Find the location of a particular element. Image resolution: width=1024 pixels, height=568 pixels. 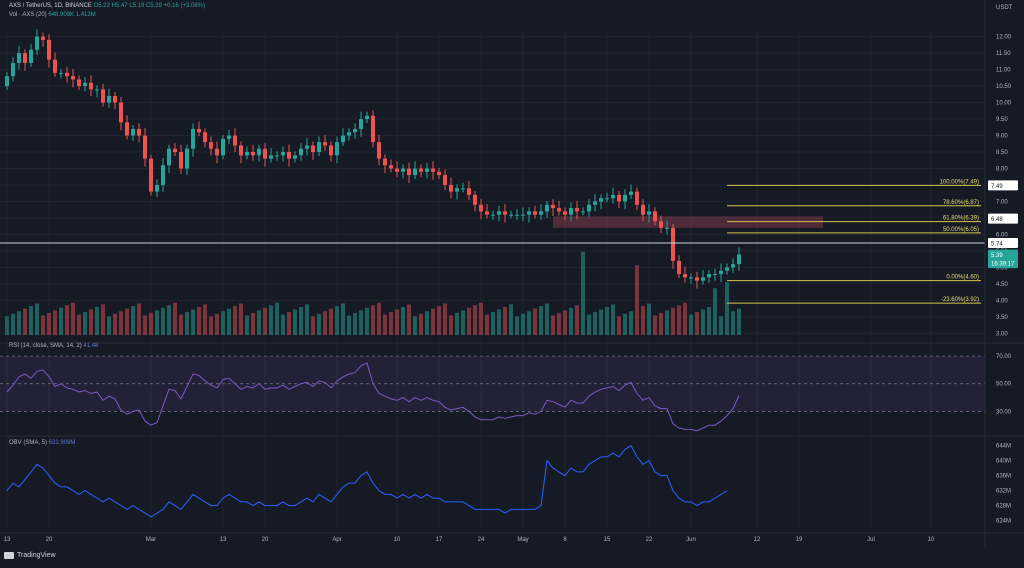

tradingview-logo: TradingView is located at coordinates (30, 555).